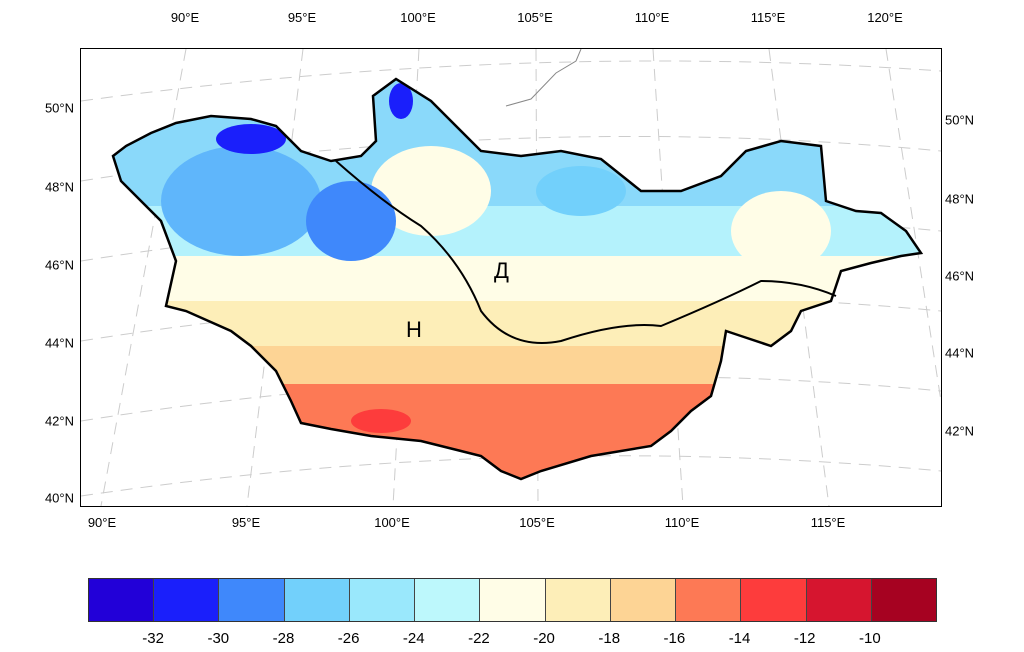 Image resolution: width=1024 pixels, height=652 pixels. Describe the element at coordinates (652, 17) in the screenshot. I see `top-lon-label: 110°E` at that location.